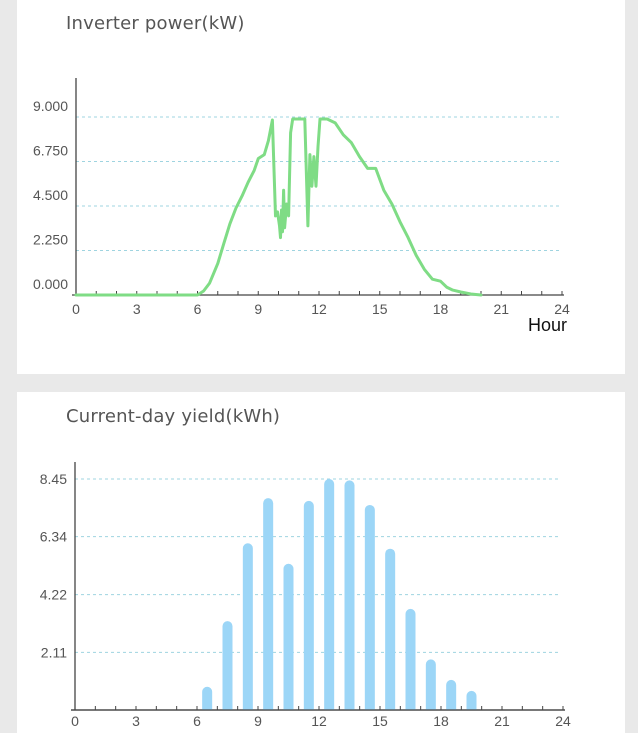  I want to click on y-tick-label: 4.500, so click(50, 195).